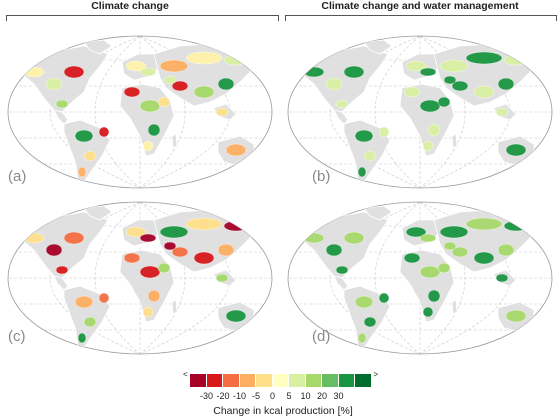 This screenshot has height=420, width=560. I want to click on change-patches, so click(136, 114).